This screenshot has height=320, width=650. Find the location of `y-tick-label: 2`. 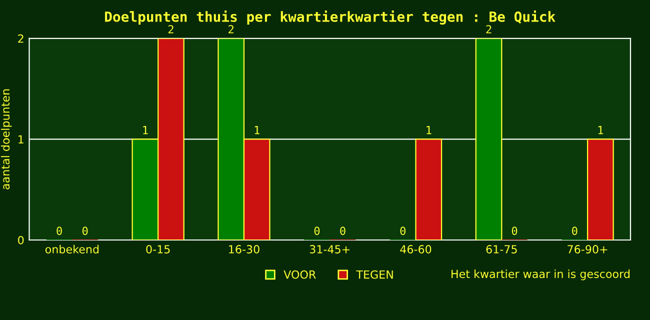

y-tick-label: 2 is located at coordinates (21, 38).